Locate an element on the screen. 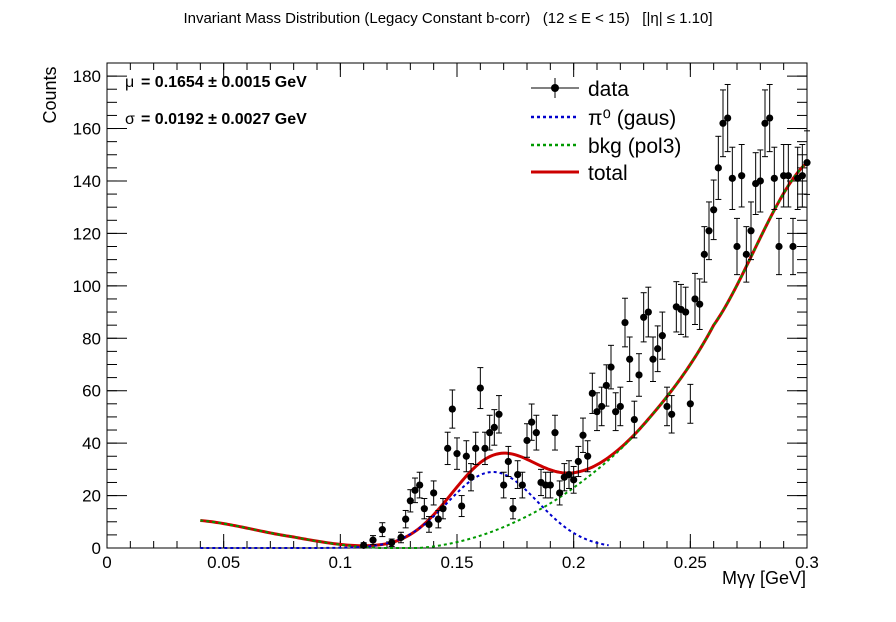 Image resolution: width=896 pixels, height=622 pixels. legend-label-gaus: π⁰ (gaus) is located at coordinates (632, 118).